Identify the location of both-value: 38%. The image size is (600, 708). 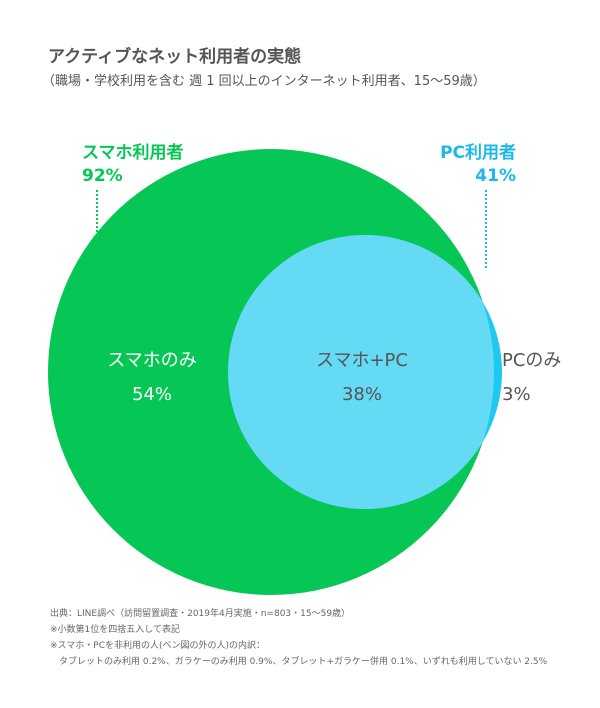
(362, 394).